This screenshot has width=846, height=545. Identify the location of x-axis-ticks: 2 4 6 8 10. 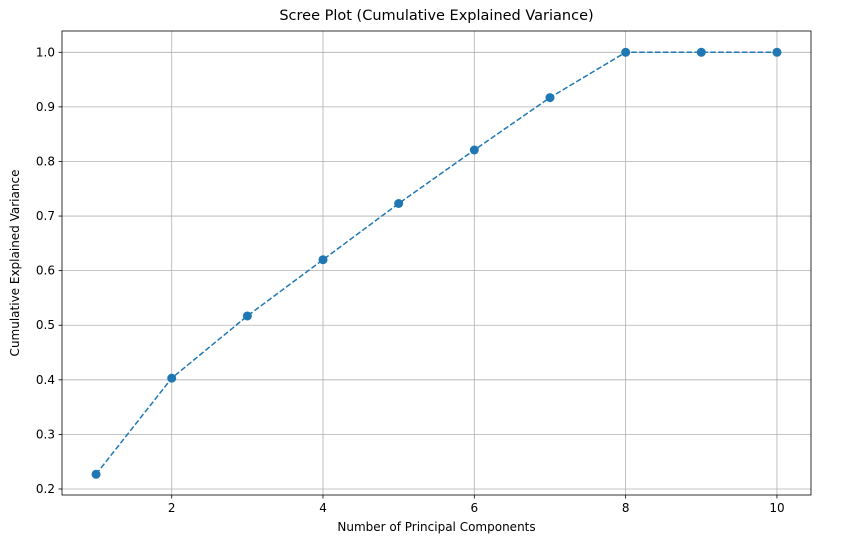
(476, 505).